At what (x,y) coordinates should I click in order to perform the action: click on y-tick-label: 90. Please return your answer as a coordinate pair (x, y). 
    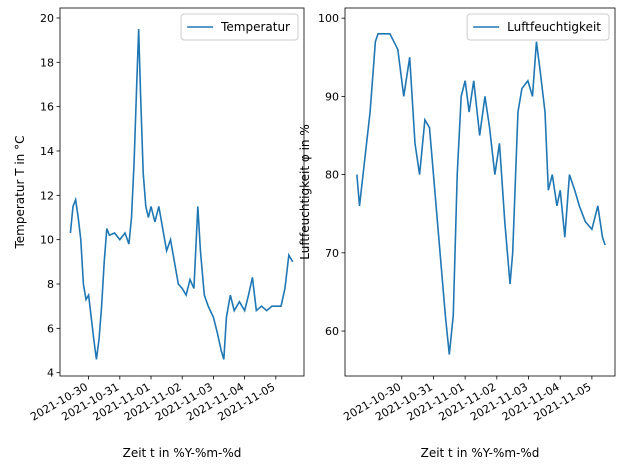
    Looking at the image, I should click on (332, 96).